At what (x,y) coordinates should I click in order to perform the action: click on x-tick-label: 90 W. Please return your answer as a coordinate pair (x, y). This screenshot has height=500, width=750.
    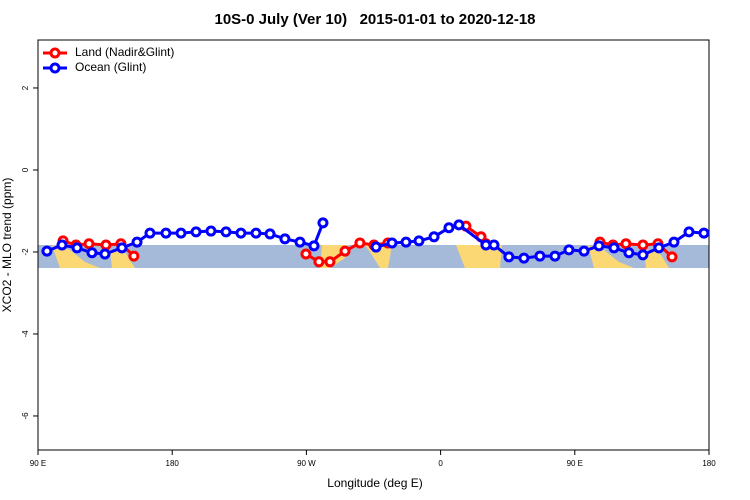
    Looking at the image, I should click on (306, 463).